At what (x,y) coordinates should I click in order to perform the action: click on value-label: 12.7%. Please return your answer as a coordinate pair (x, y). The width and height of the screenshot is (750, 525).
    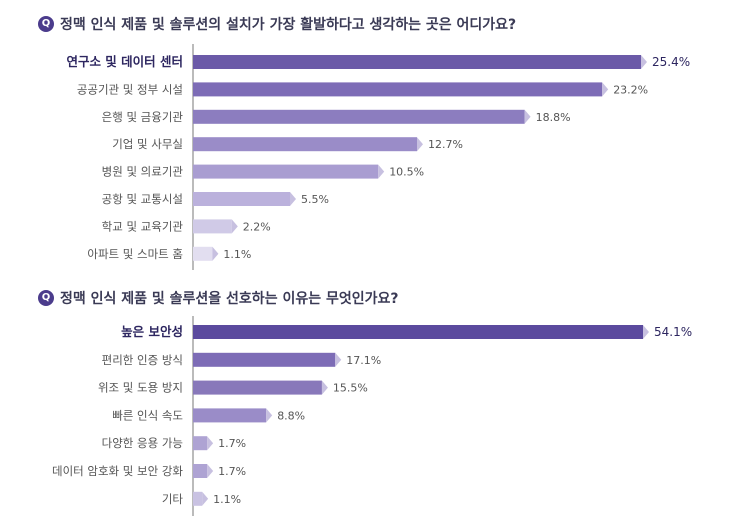
    Looking at the image, I should click on (445, 144).